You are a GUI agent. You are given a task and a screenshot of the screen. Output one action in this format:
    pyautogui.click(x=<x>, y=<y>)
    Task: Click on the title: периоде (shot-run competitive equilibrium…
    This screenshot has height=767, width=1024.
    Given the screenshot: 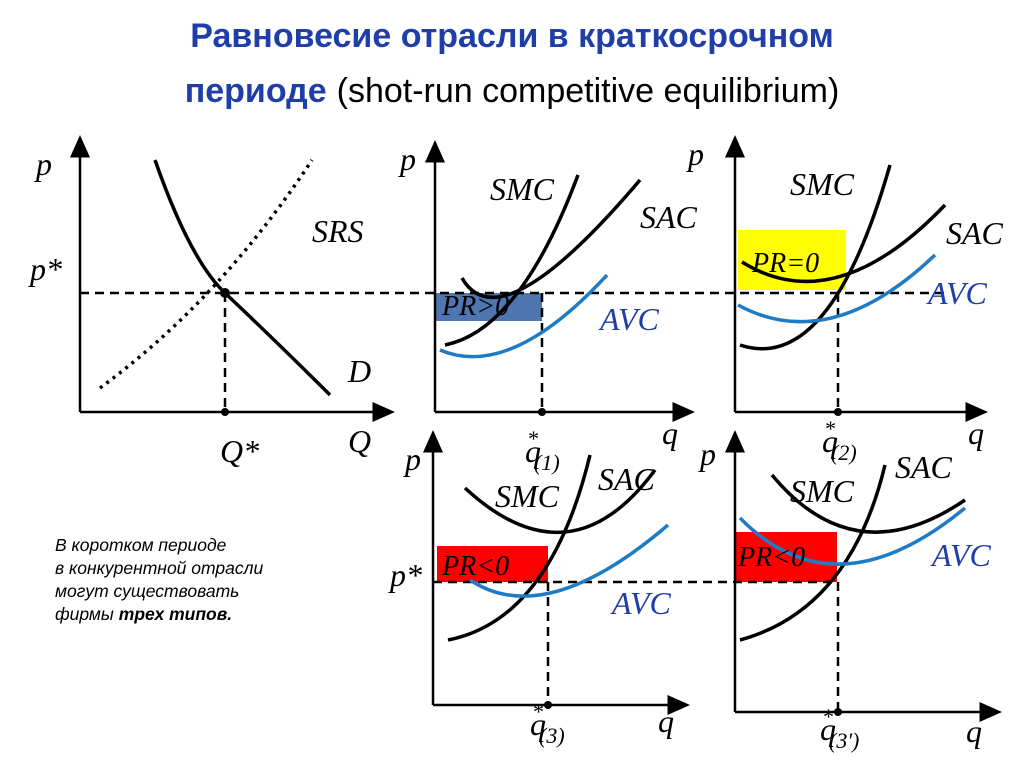 What is the action you would take?
    pyautogui.click(x=512, y=91)
    